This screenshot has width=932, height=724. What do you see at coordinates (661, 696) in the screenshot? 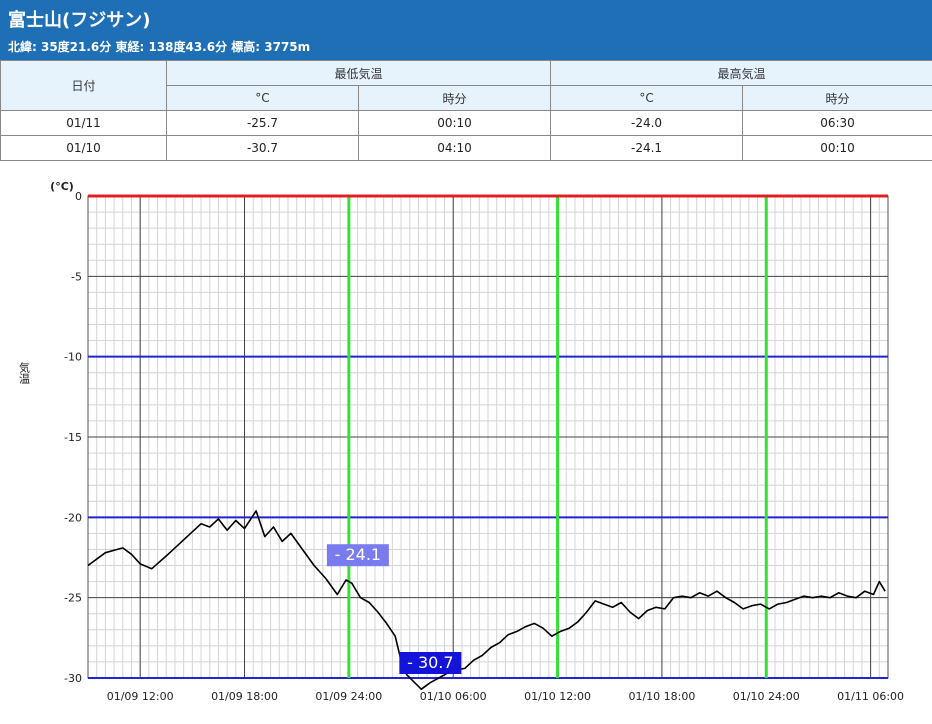
I see `x-tick-label: 01/10 18:00` at bounding box center [661, 696].